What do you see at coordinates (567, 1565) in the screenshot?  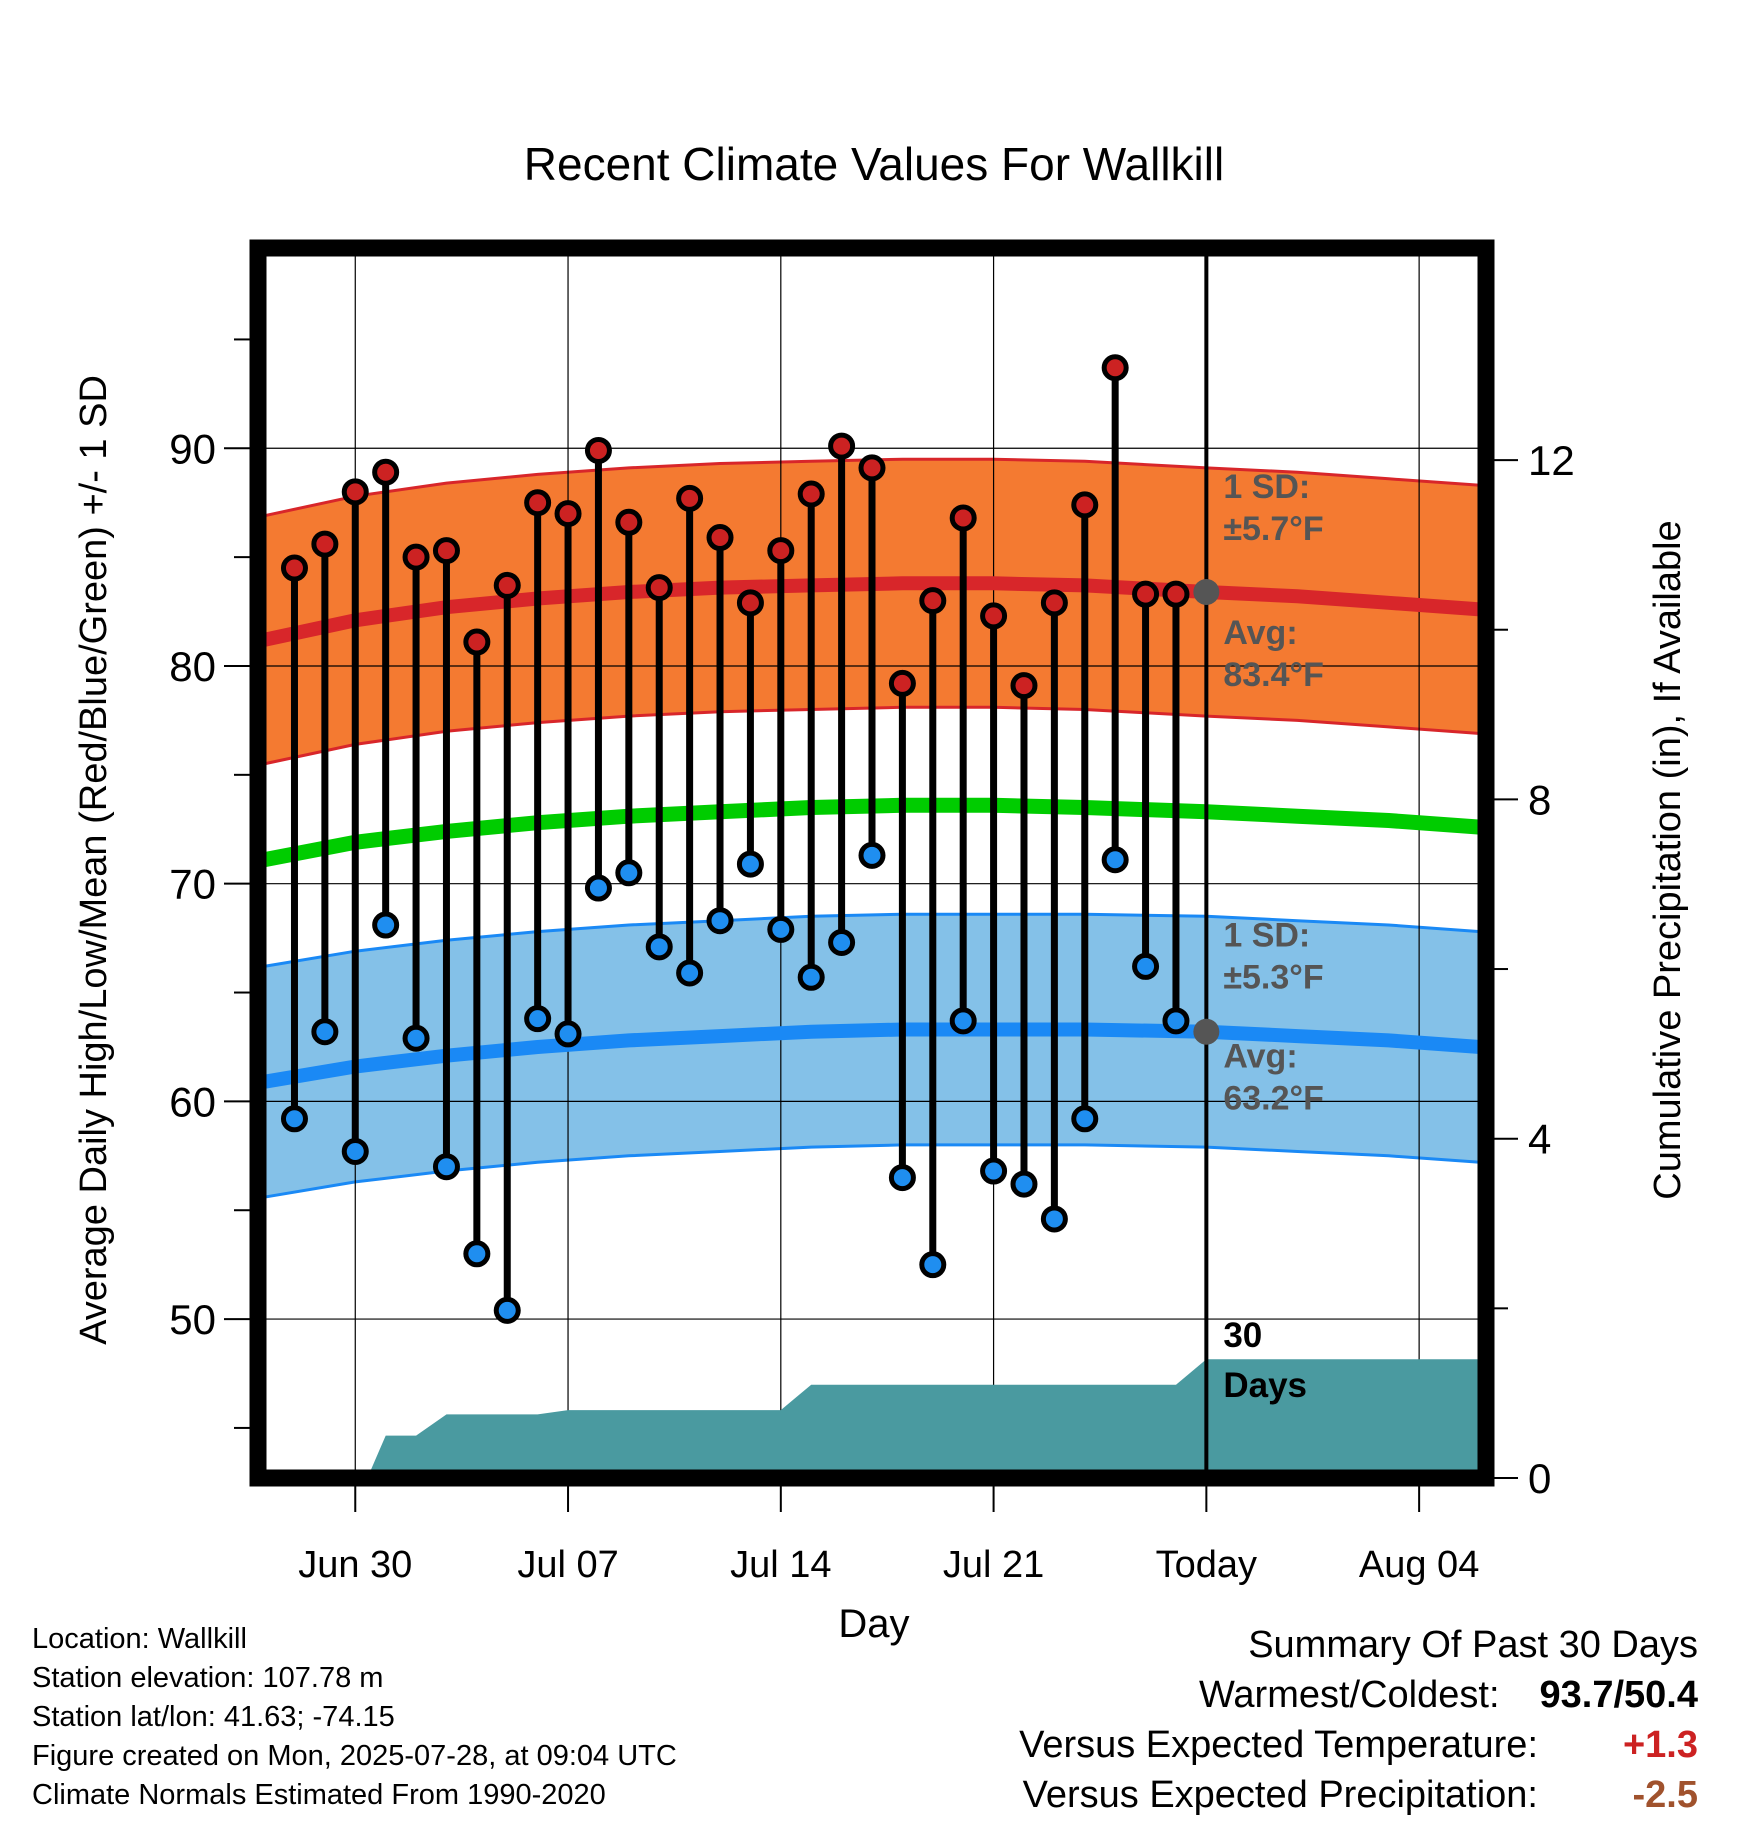 I see `x-tick-label: Jul 07` at bounding box center [567, 1565].